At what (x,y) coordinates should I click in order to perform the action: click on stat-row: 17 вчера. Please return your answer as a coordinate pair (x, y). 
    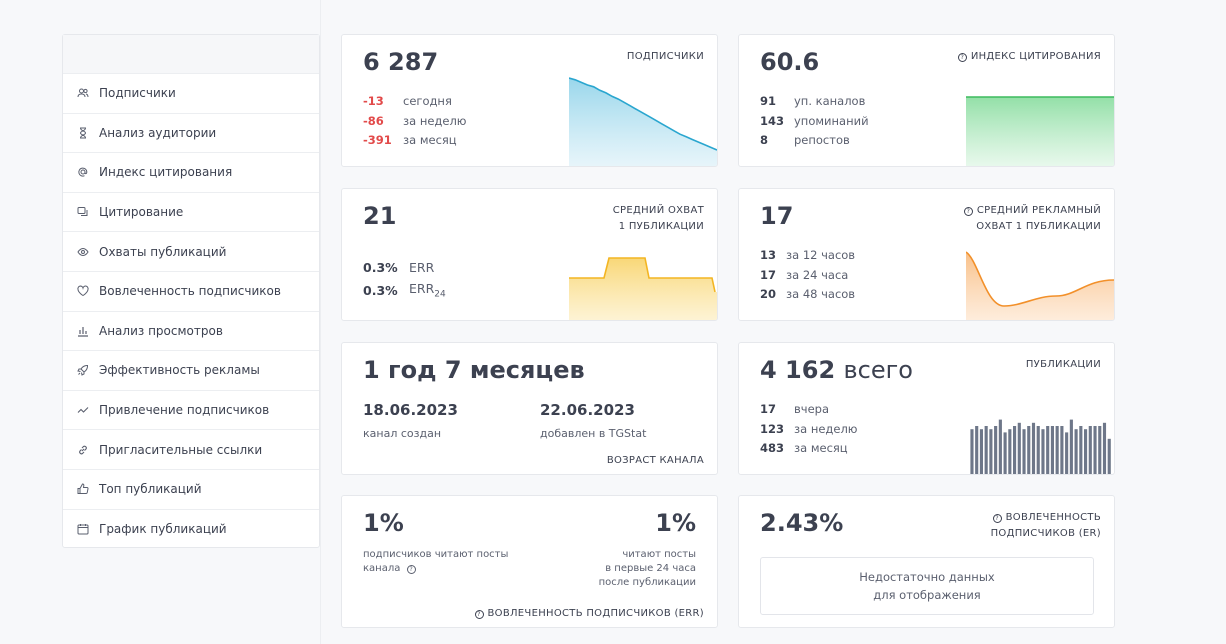
    Looking at the image, I should click on (808, 409).